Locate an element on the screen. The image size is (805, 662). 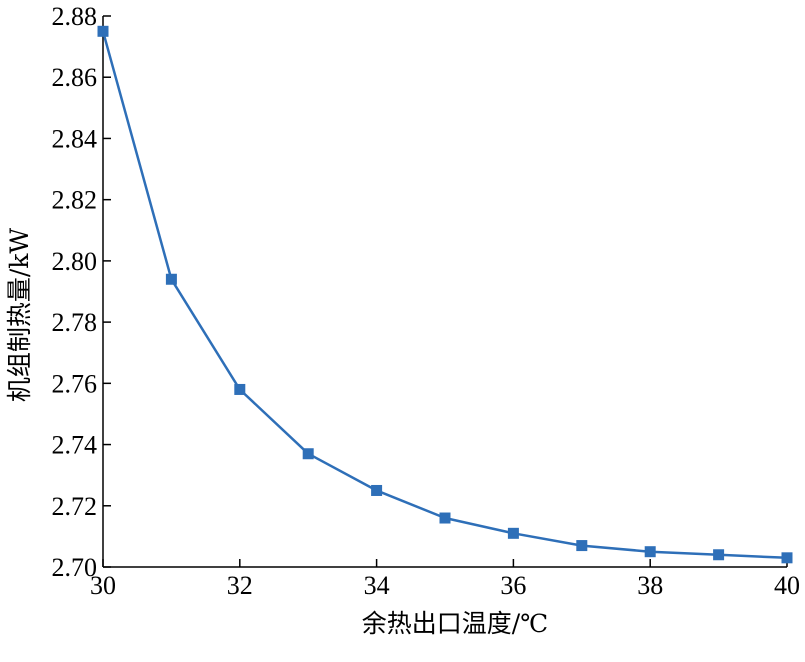
x-tick-label: 36 is located at coordinates (513, 585).